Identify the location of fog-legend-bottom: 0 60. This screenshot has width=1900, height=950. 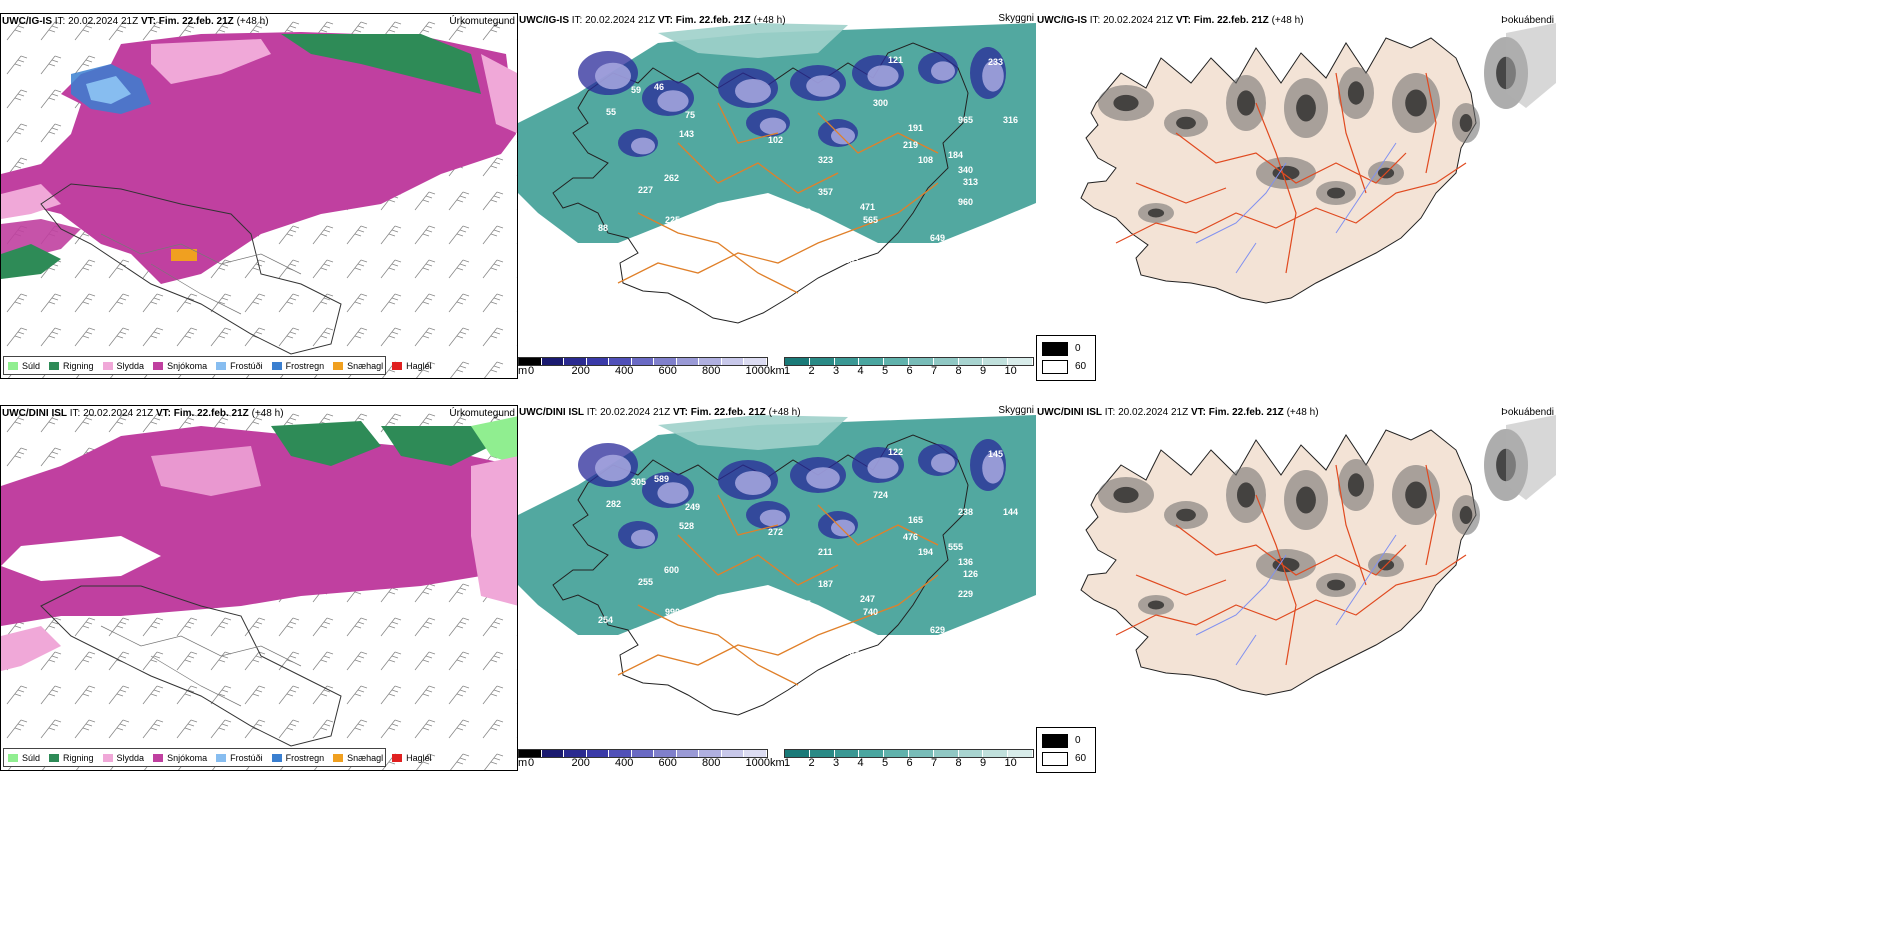
(1066, 750).